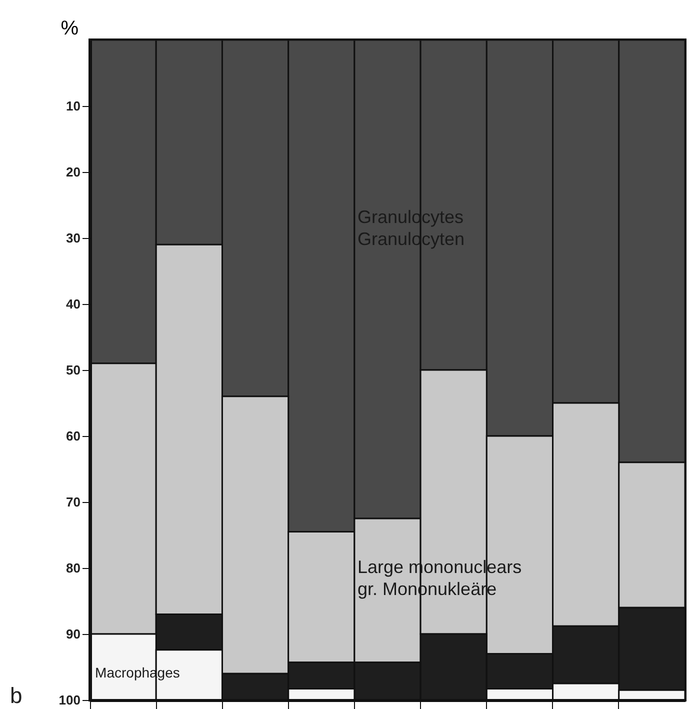 This screenshot has height=709, width=691. I want to click on y-tick-label: 60, so click(73, 436).